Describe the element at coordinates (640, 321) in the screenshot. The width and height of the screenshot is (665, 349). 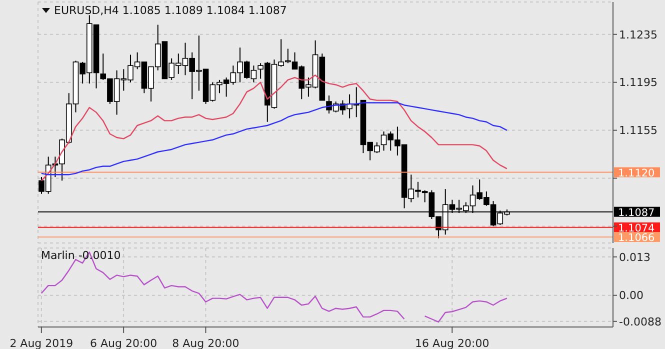
I see `y-tick-label: -0.0088` at that location.